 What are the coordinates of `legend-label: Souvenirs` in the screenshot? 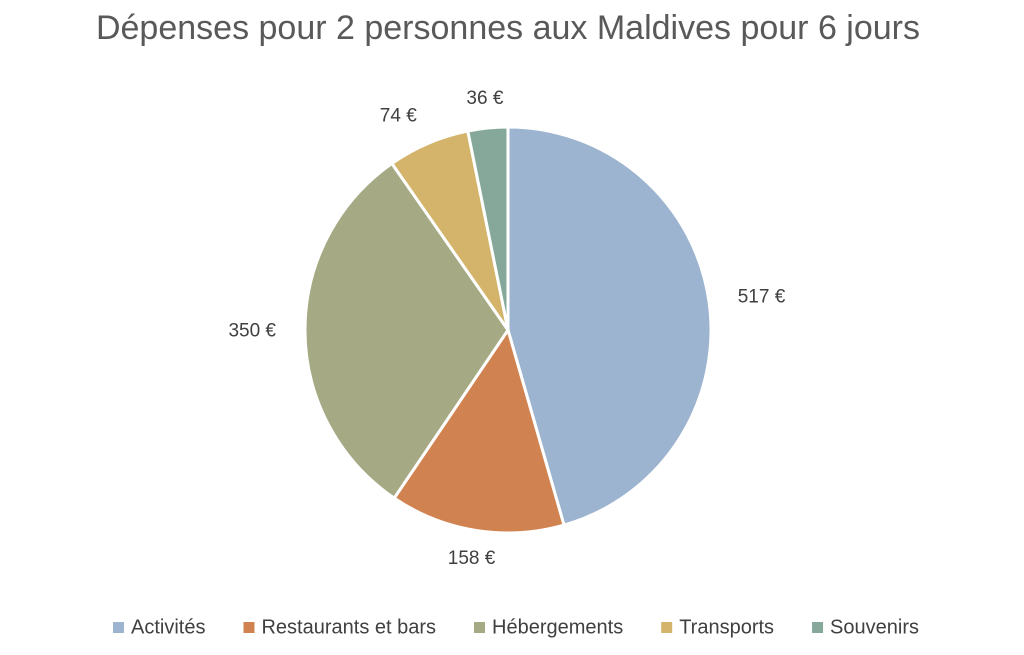 It's located at (874, 627).